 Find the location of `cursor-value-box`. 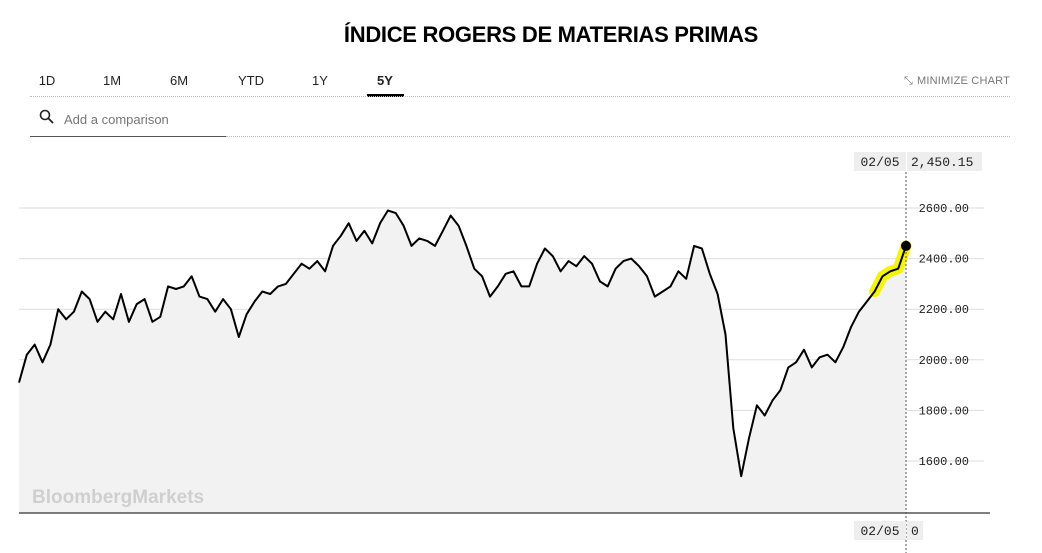

cursor-value-box is located at coordinates (944, 161).